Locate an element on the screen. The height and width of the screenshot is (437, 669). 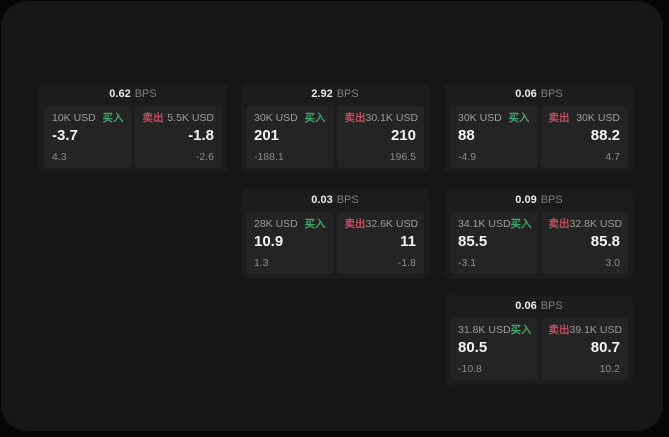
sell-tile: 卖出 32.8K USD 85.8 3.0 is located at coordinates (584, 243).